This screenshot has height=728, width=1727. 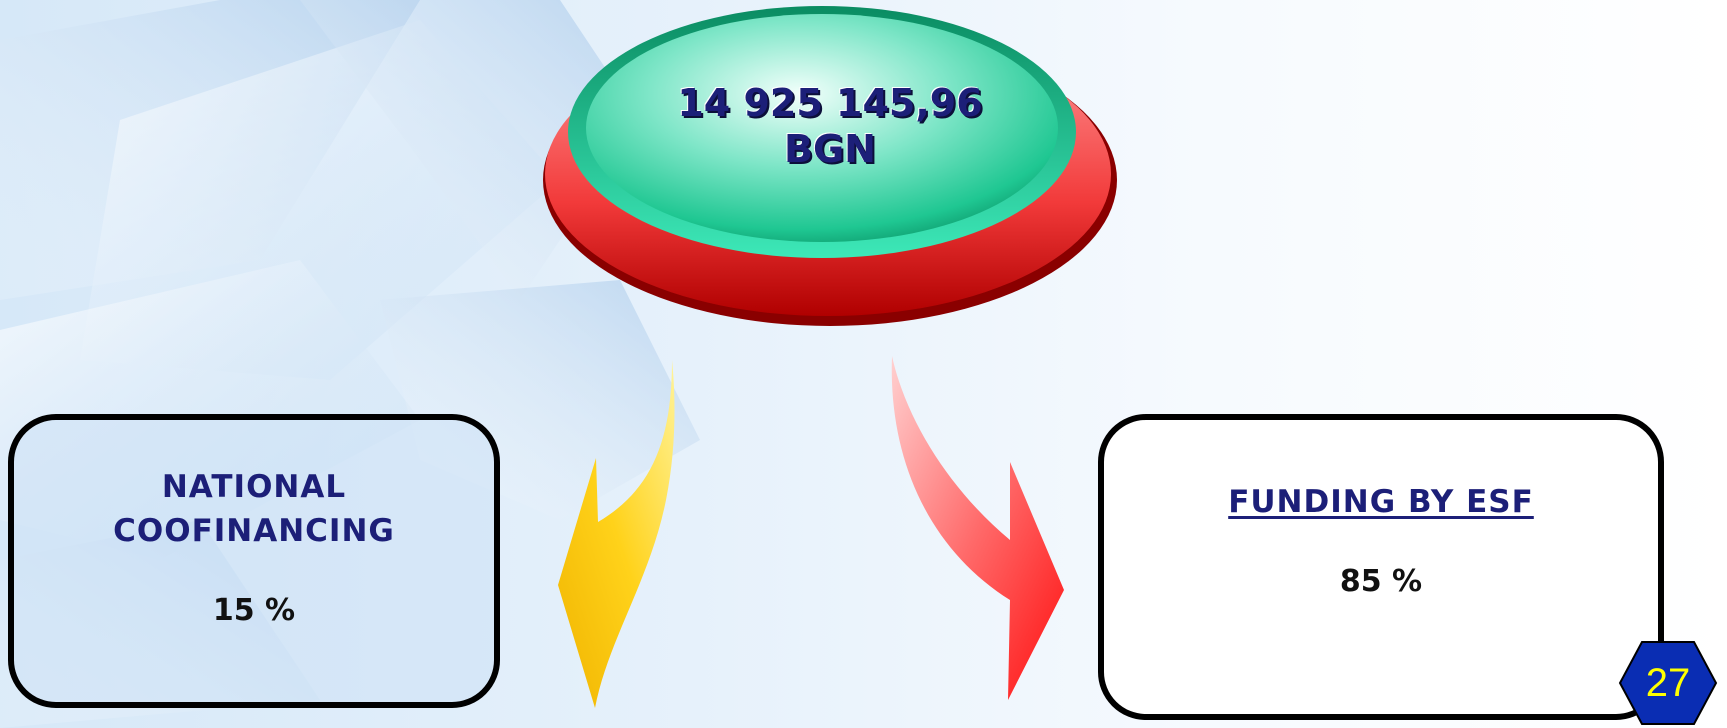 I want to click on national-title-line2: COOFINANCING, so click(x=254, y=531).